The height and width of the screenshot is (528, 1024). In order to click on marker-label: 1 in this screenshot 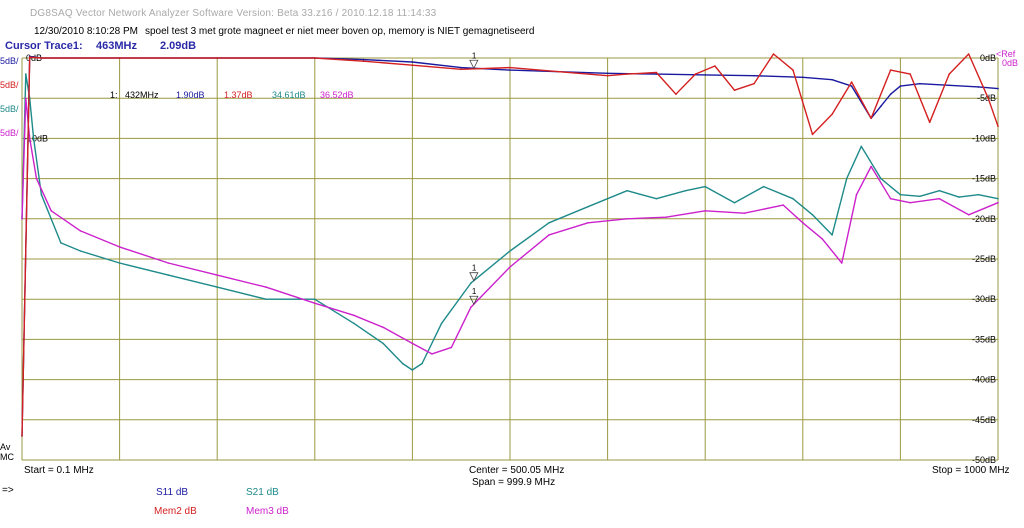, I will do `click(474, 291)`.